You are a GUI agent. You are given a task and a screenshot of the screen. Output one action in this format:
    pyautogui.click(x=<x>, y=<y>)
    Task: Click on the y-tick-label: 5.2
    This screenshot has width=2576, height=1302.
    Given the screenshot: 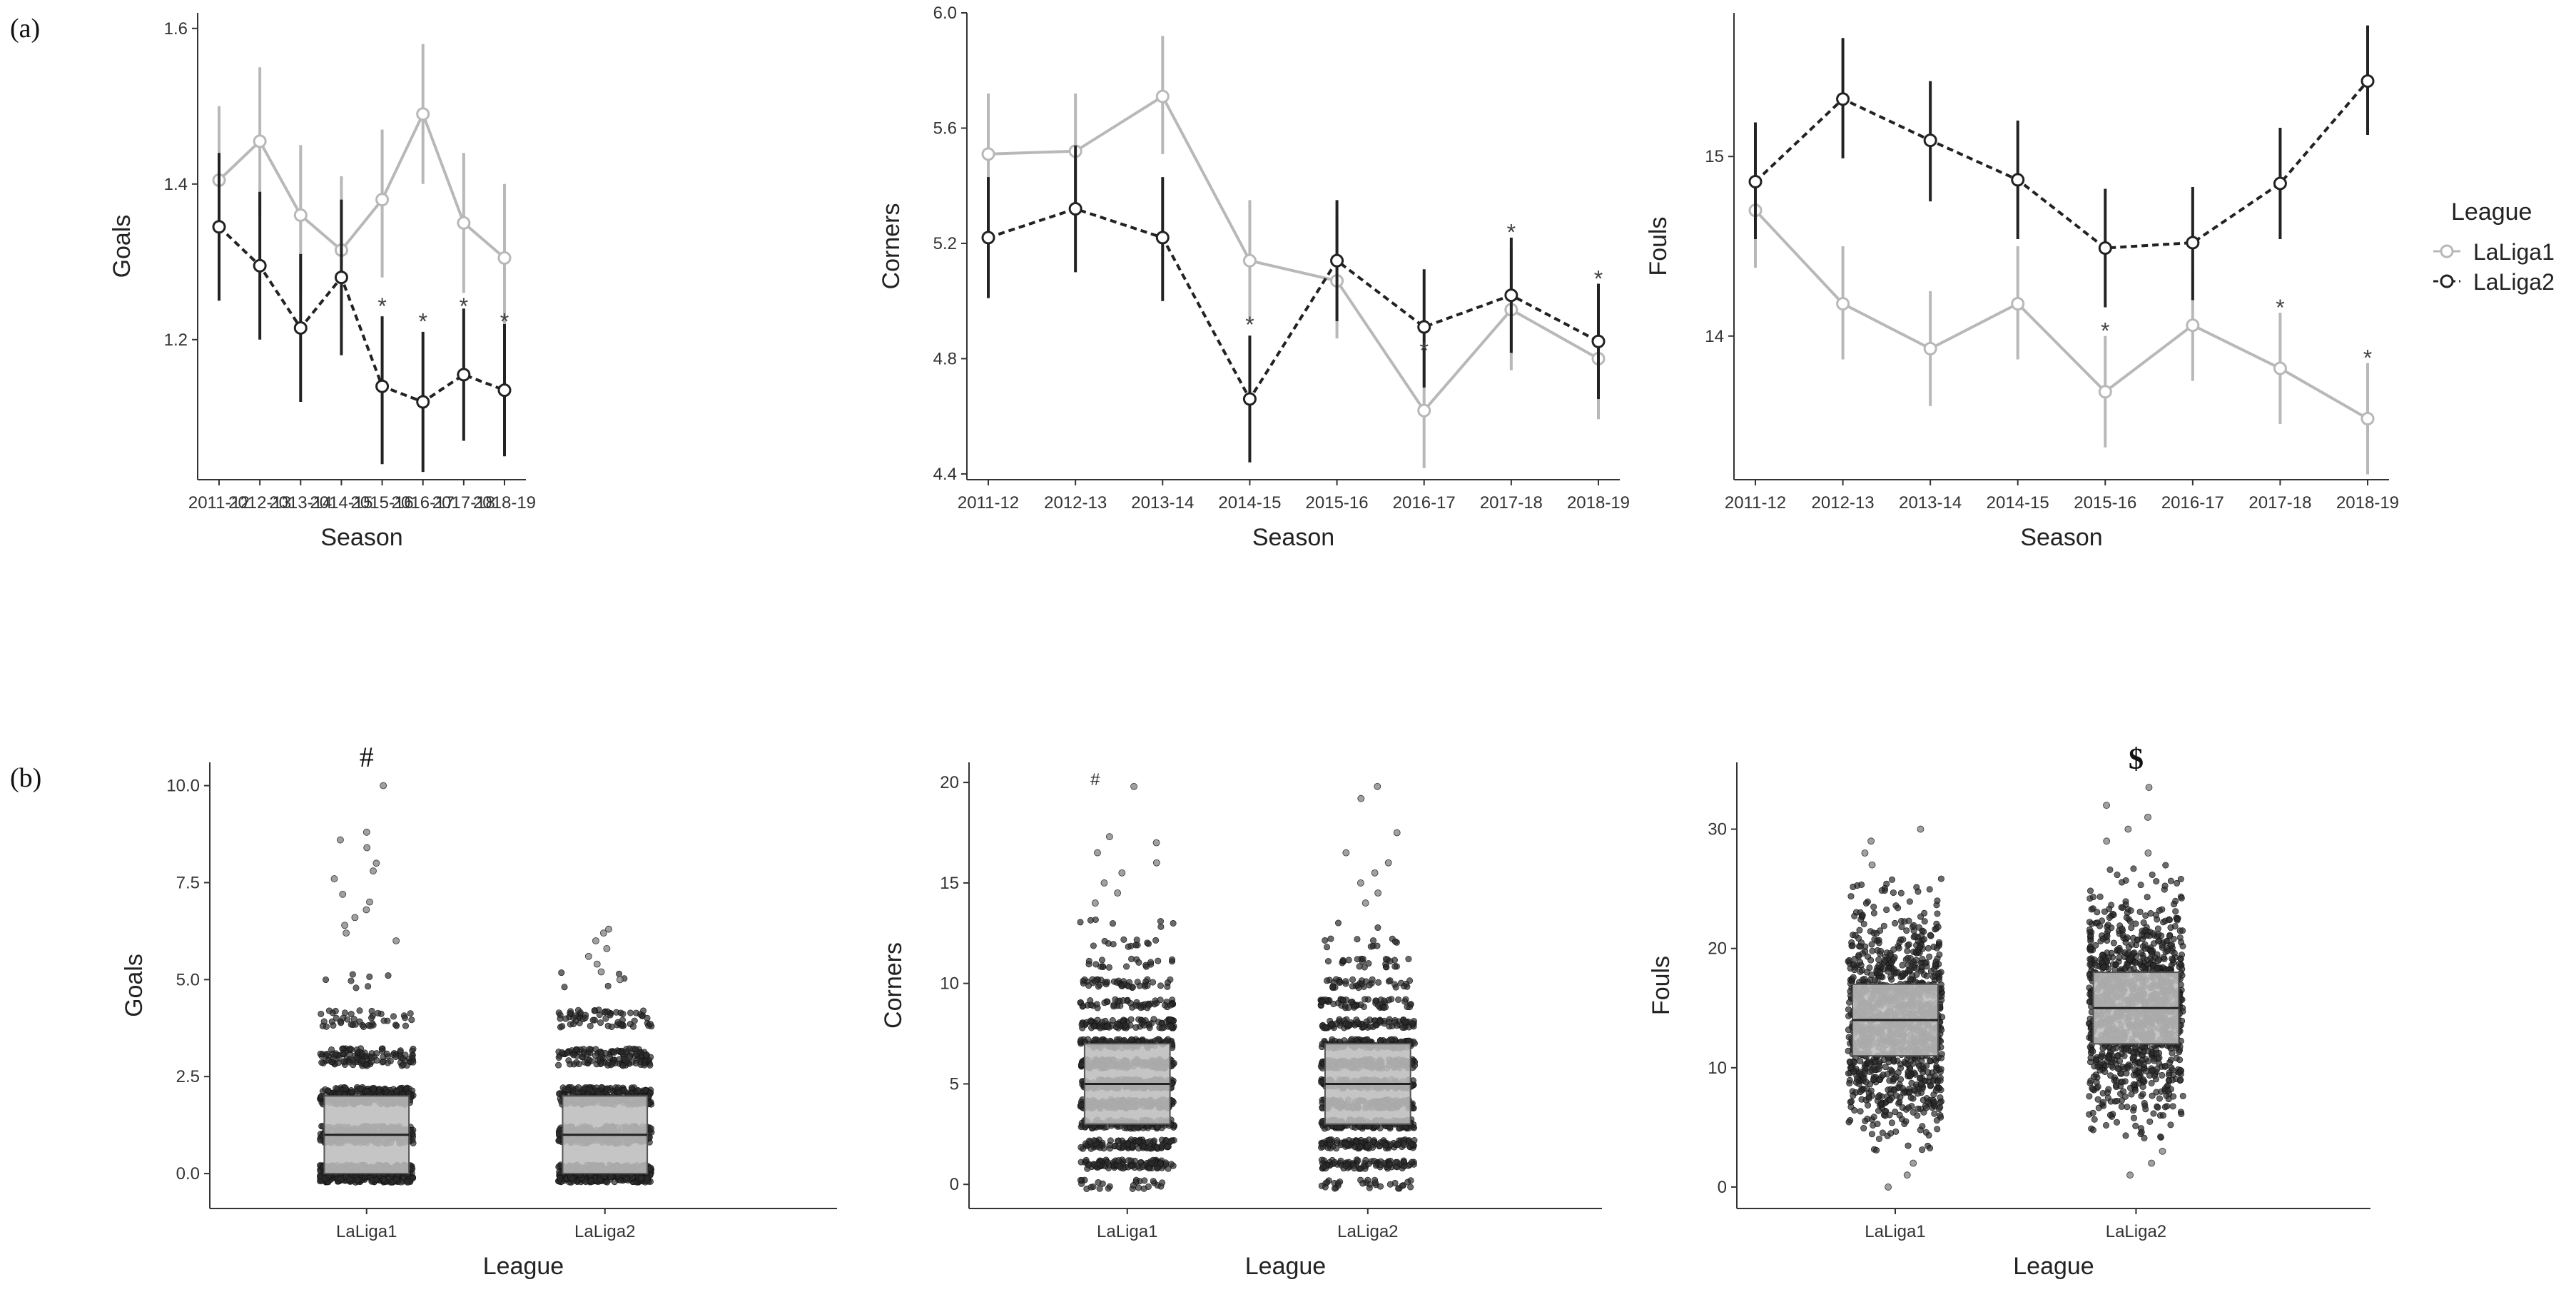 What is the action you would take?
    pyautogui.click(x=945, y=243)
    